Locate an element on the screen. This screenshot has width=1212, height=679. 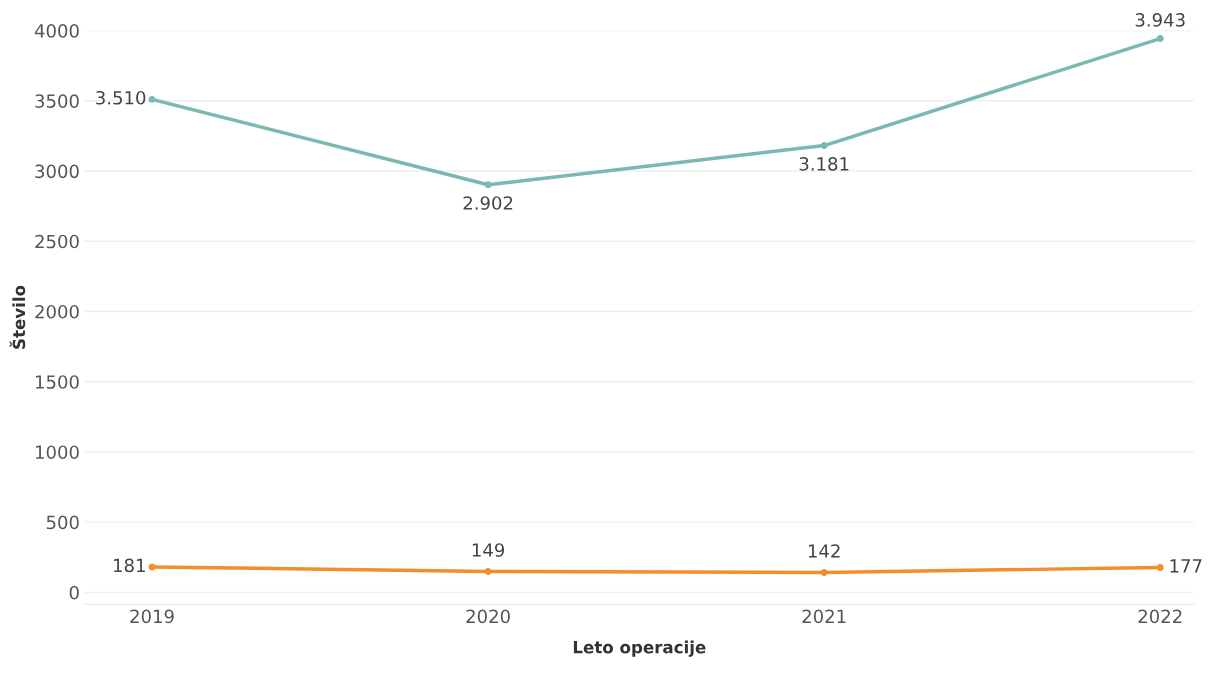
x-tick-label: 2021 is located at coordinates (824, 616).